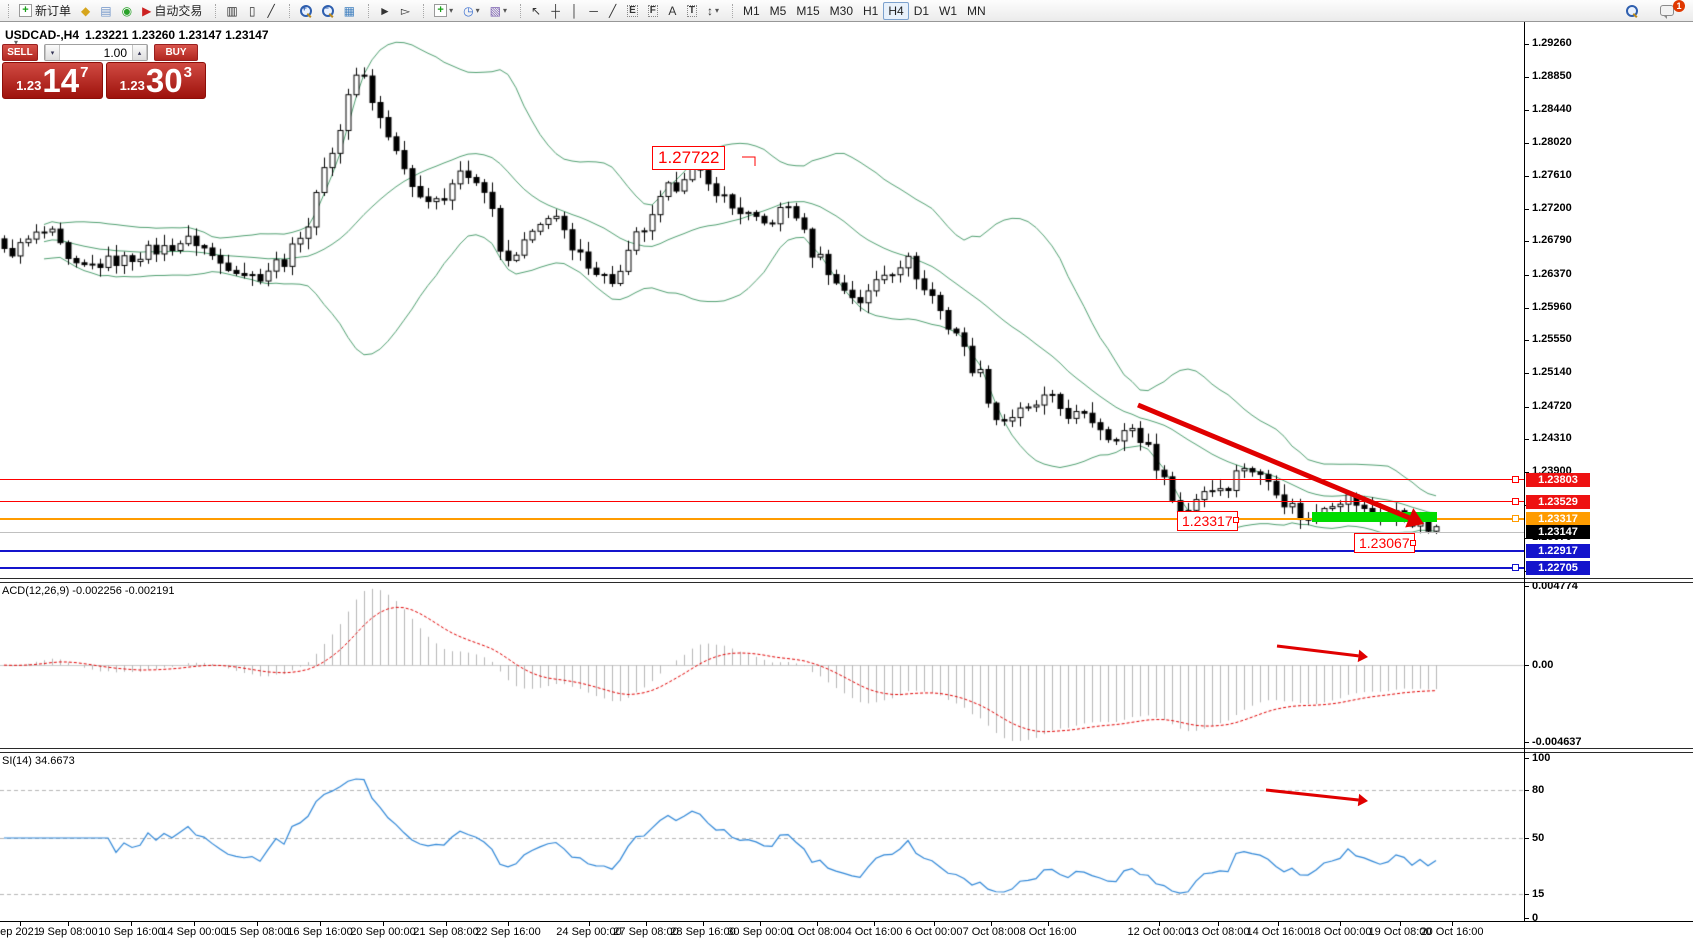  What do you see at coordinates (61, 80) in the screenshot?
I see `sell-price-main: 14` at bounding box center [61, 80].